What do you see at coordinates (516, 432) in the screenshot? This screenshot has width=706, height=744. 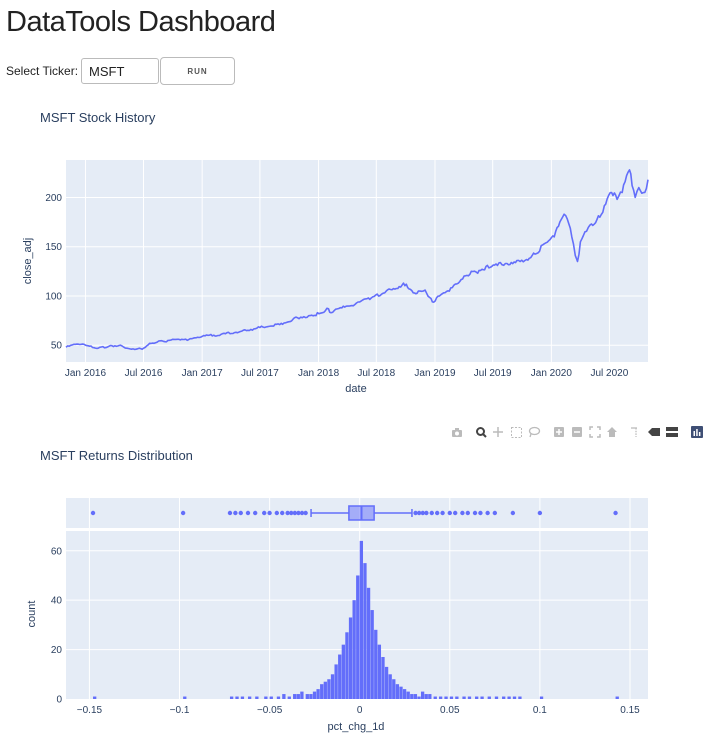 I see `box-select-icon` at bounding box center [516, 432].